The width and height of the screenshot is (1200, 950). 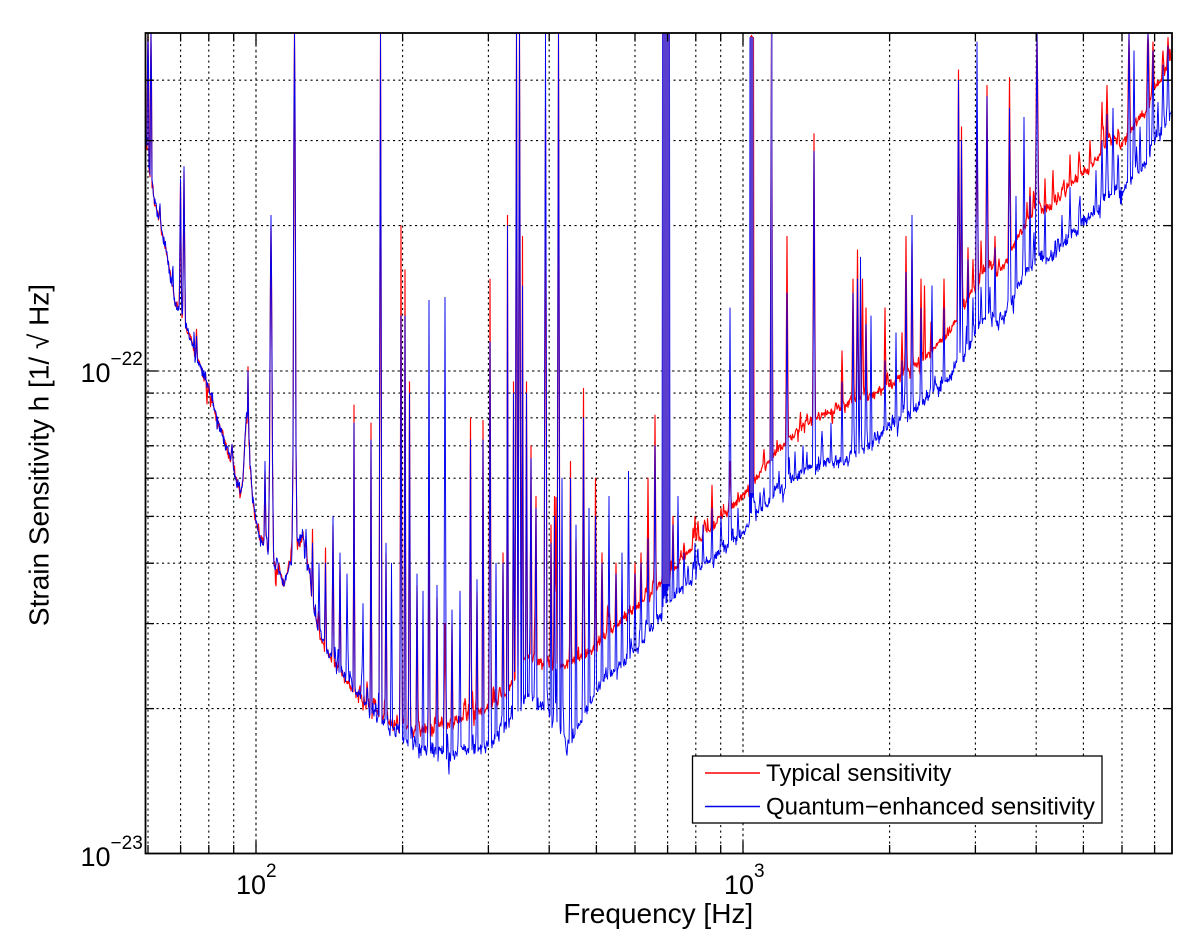 What do you see at coordinates (930, 807) in the screenshot?
I see `svg-text: Quantum−enhanced sensitivity` at bounding box center [930, 807].